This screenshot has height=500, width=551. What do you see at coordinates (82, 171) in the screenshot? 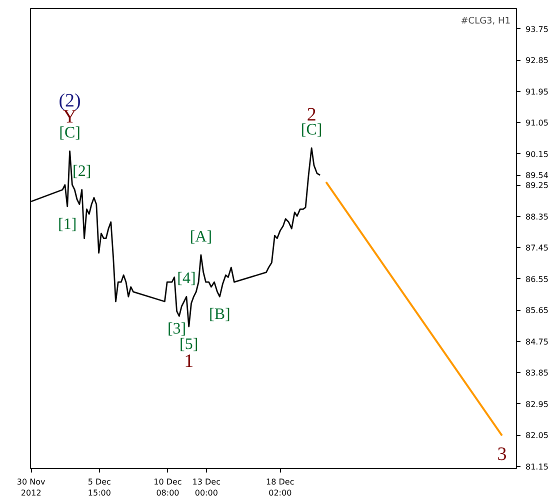
I see `annotation: [2]` at bounding box center [82, 171].